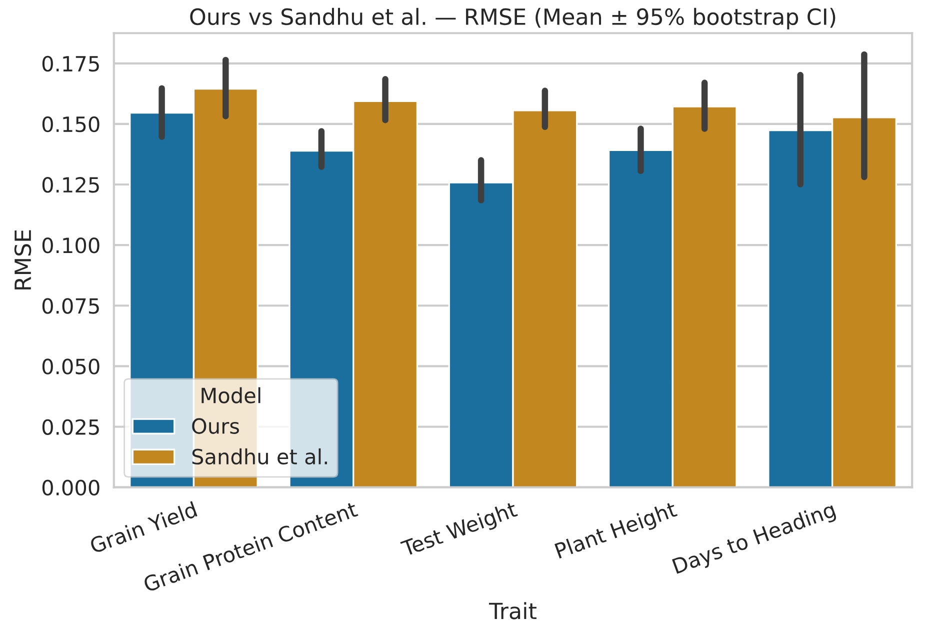  I want to click on y-tick-label: 0.075, so click(70, 306).